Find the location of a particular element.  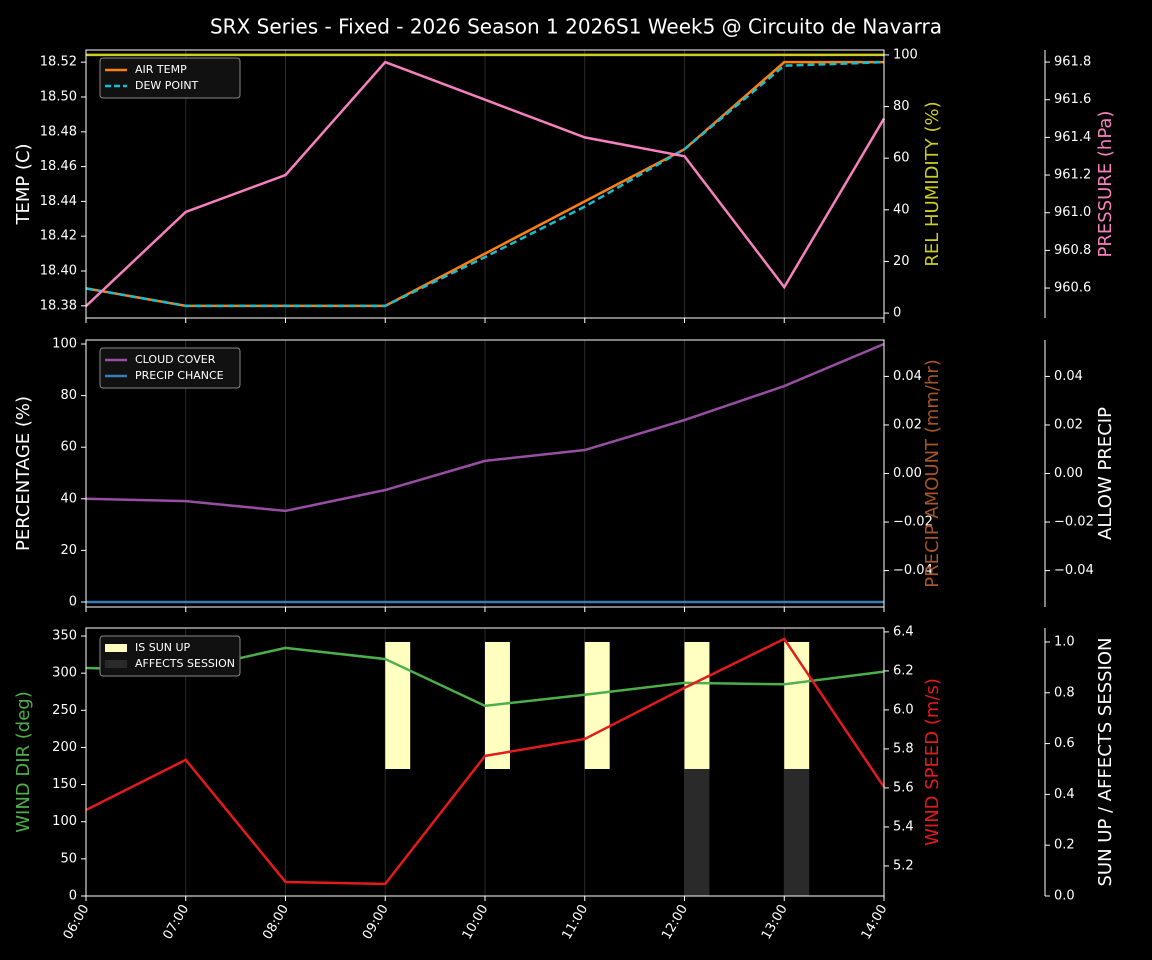

y3-tick-label: 961.2 is located at coordinates (1072, 175).